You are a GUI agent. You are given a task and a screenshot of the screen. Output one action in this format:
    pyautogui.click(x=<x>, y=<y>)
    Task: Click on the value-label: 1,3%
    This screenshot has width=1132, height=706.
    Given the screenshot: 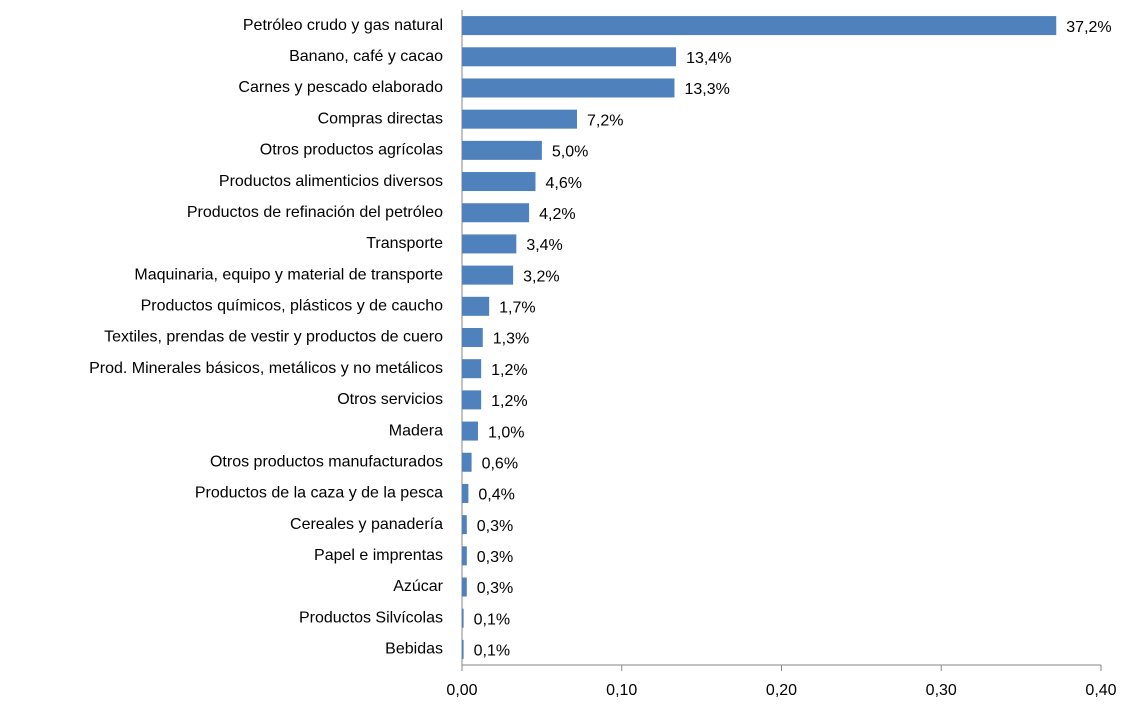 What is the action you would take?
    pyautogui.click(x=511, y=339)
    